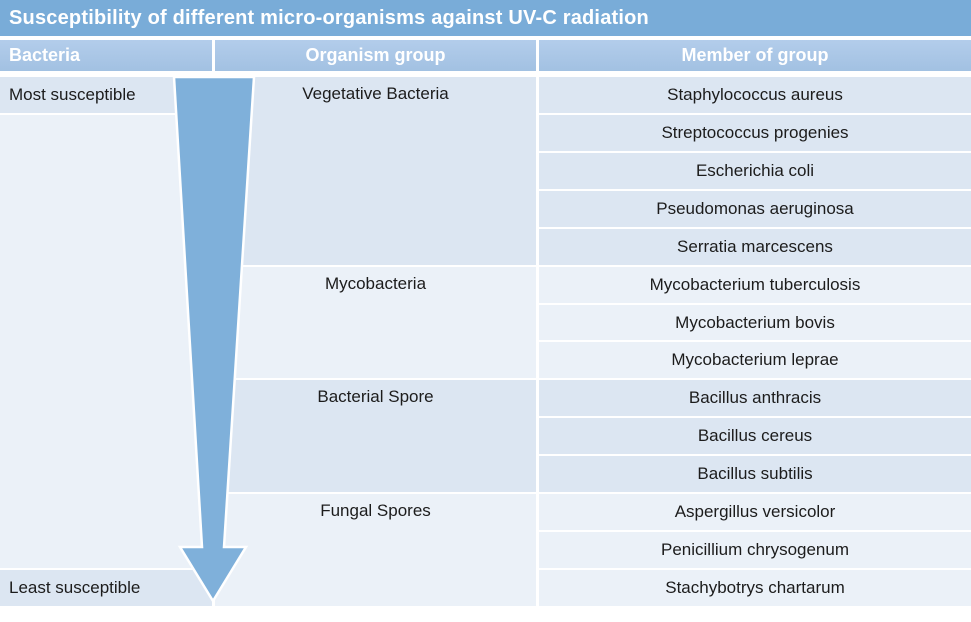  I want to click on group-cell-fungal-spores: Fungal Spores, so click(375, 550).